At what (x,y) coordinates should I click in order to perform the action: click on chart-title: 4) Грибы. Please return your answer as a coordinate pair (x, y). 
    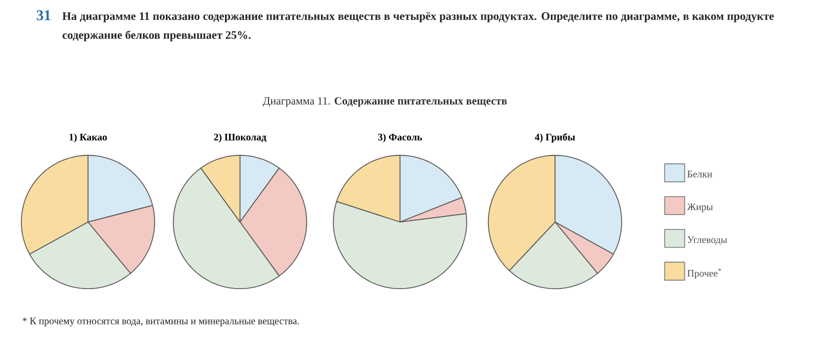
    Looking at the image, I should click on (555, 138).